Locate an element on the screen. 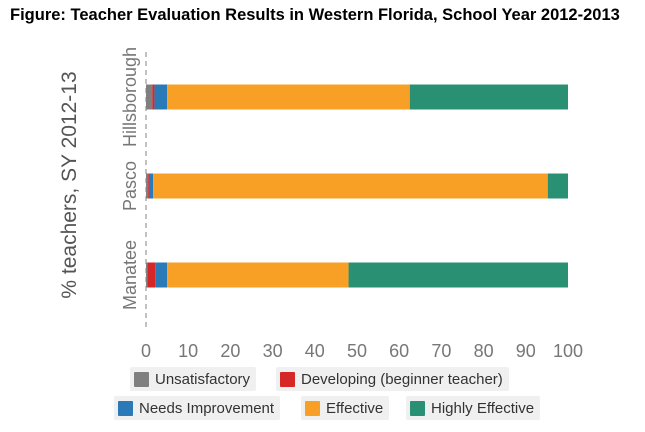  x-tick-label: 100 is located at coordinates (568, 351).